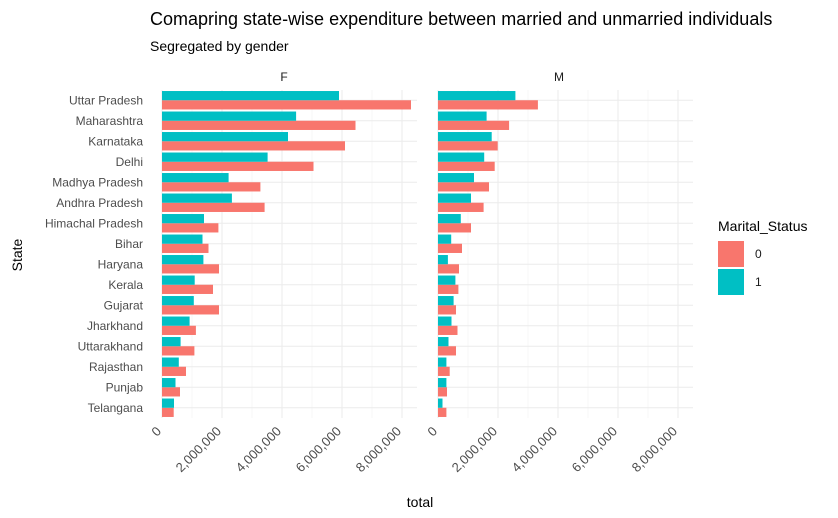  Describe the element at coordinates (115, 326) in the screenshot. I see `y-tick-label: Jharkhand` at that location.